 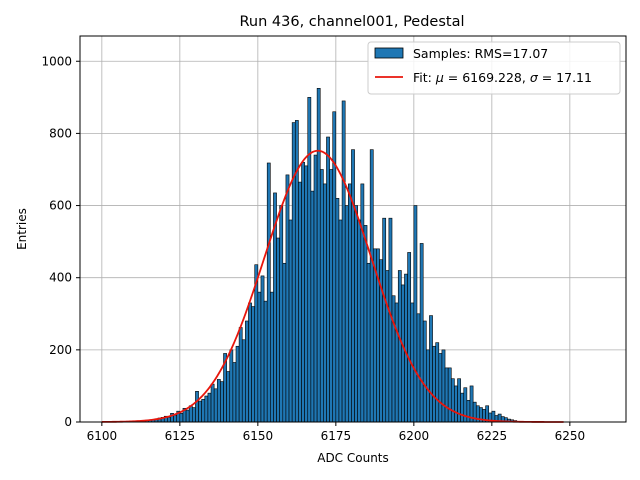 I want to click on y-axis-label: Entries, so click(x=22, y=229).